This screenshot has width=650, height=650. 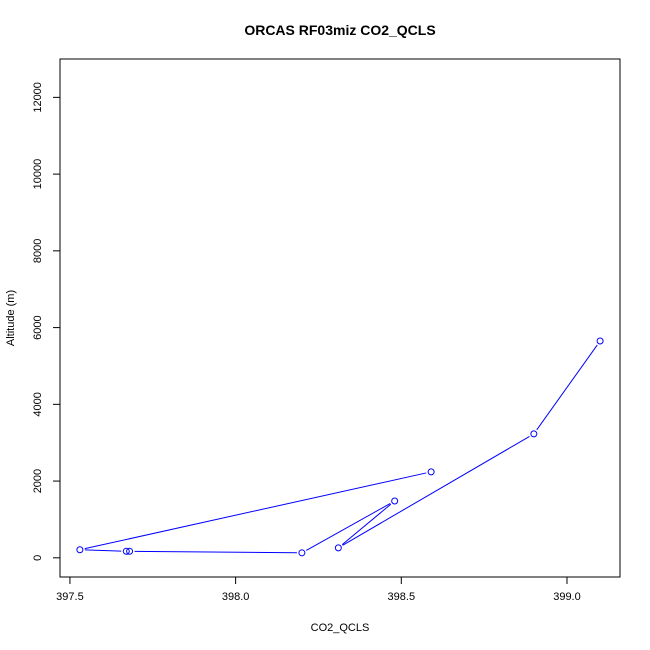 I want to click on y-tick-label: 8000, so click(x=38, y=251).